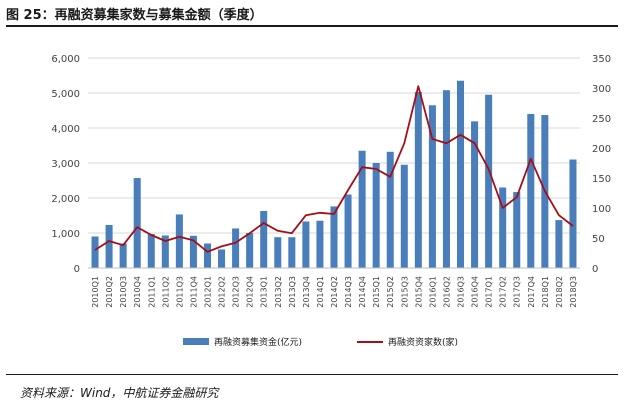  I want to click on x-tick-label: 2015Q3, so click(404, 292).